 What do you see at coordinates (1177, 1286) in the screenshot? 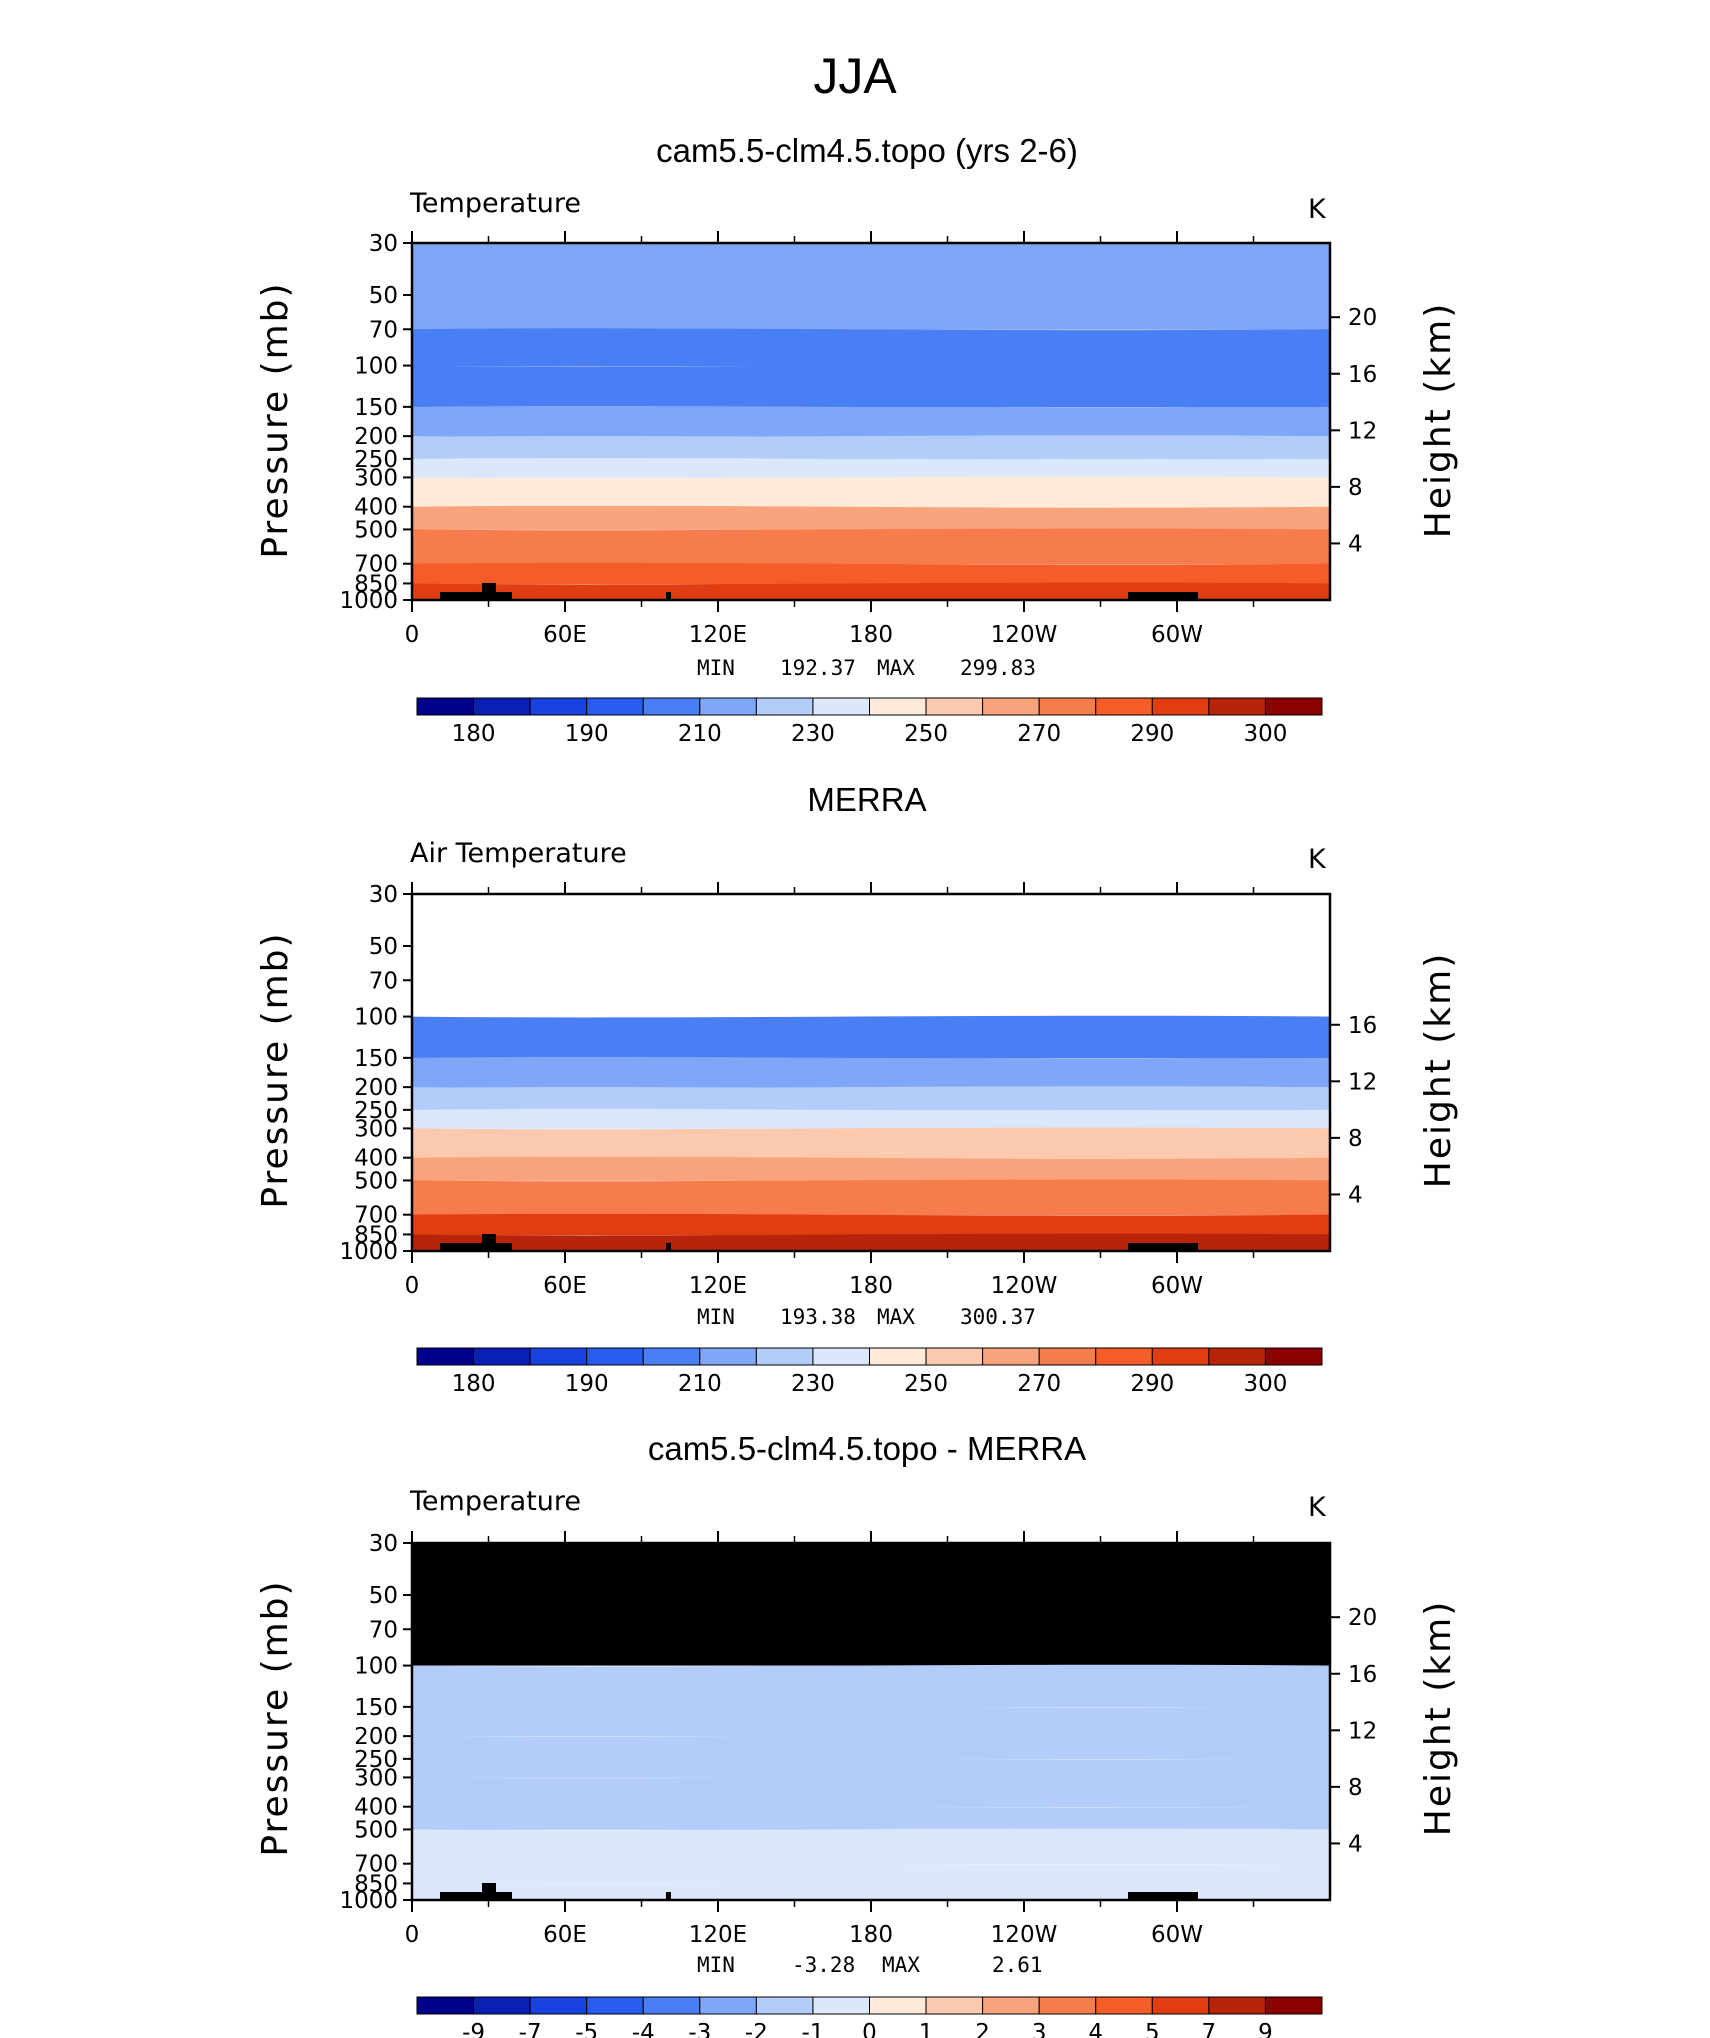
I see `xtick-label: 60W` at bounding box center [1177, 1286].